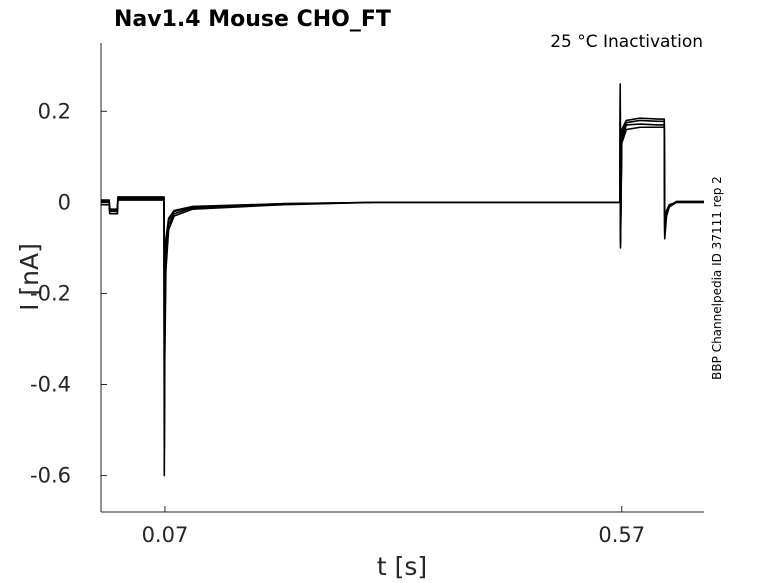 The height and width of the screenshot is (583, 778). What do you see at coordinates (64, 202) in the screenshot?
I see `y-tick-label: 0` at bounding box center [64, 202].